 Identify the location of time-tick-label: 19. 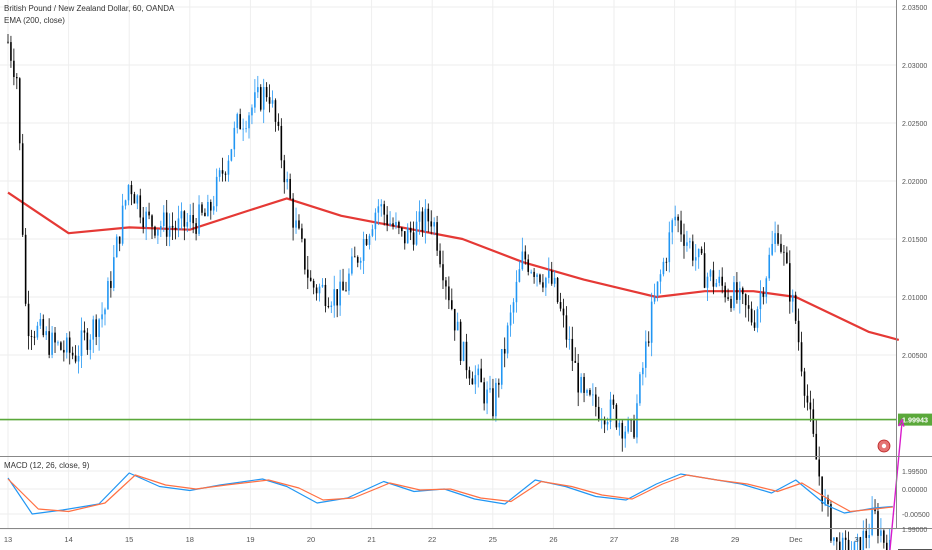
(250, 539).